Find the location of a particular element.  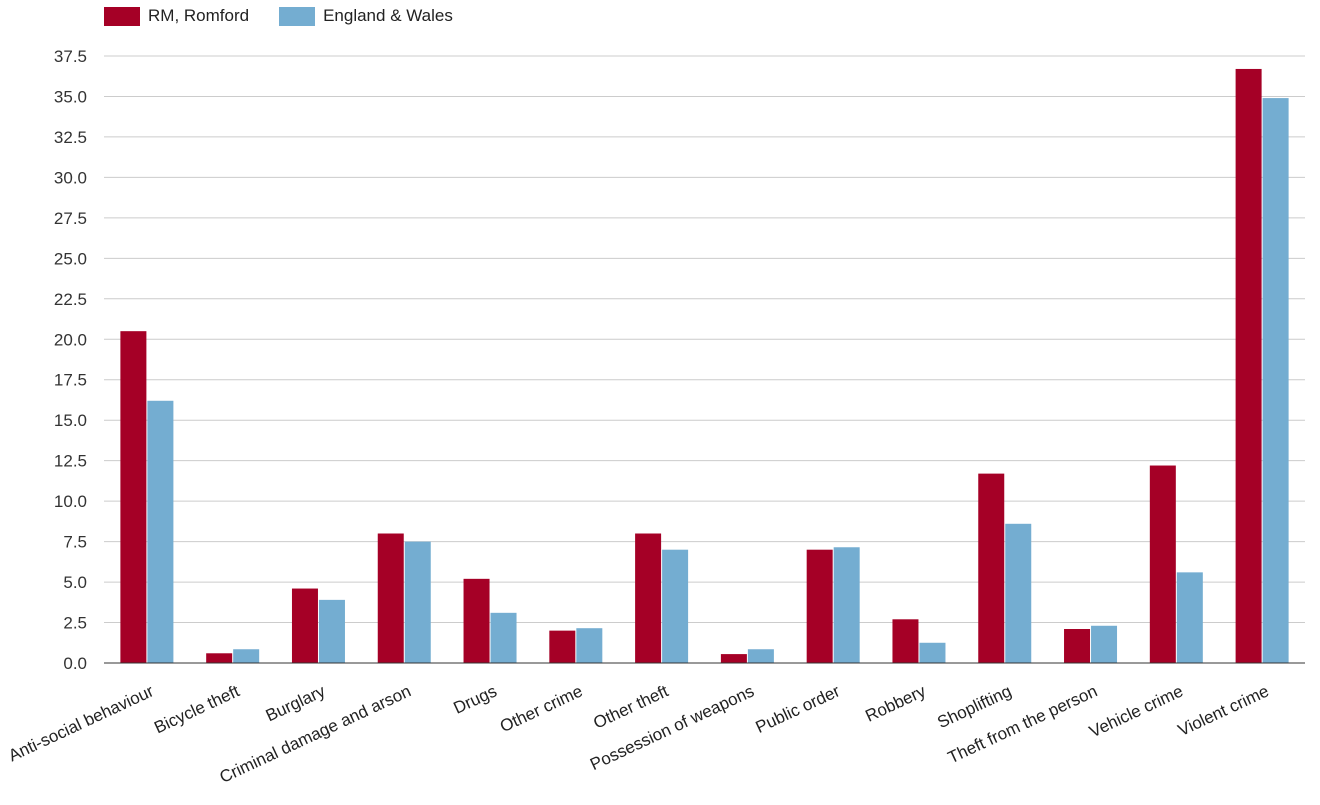

y-tick-label: 22.5 is located at coordinates (70, 299).